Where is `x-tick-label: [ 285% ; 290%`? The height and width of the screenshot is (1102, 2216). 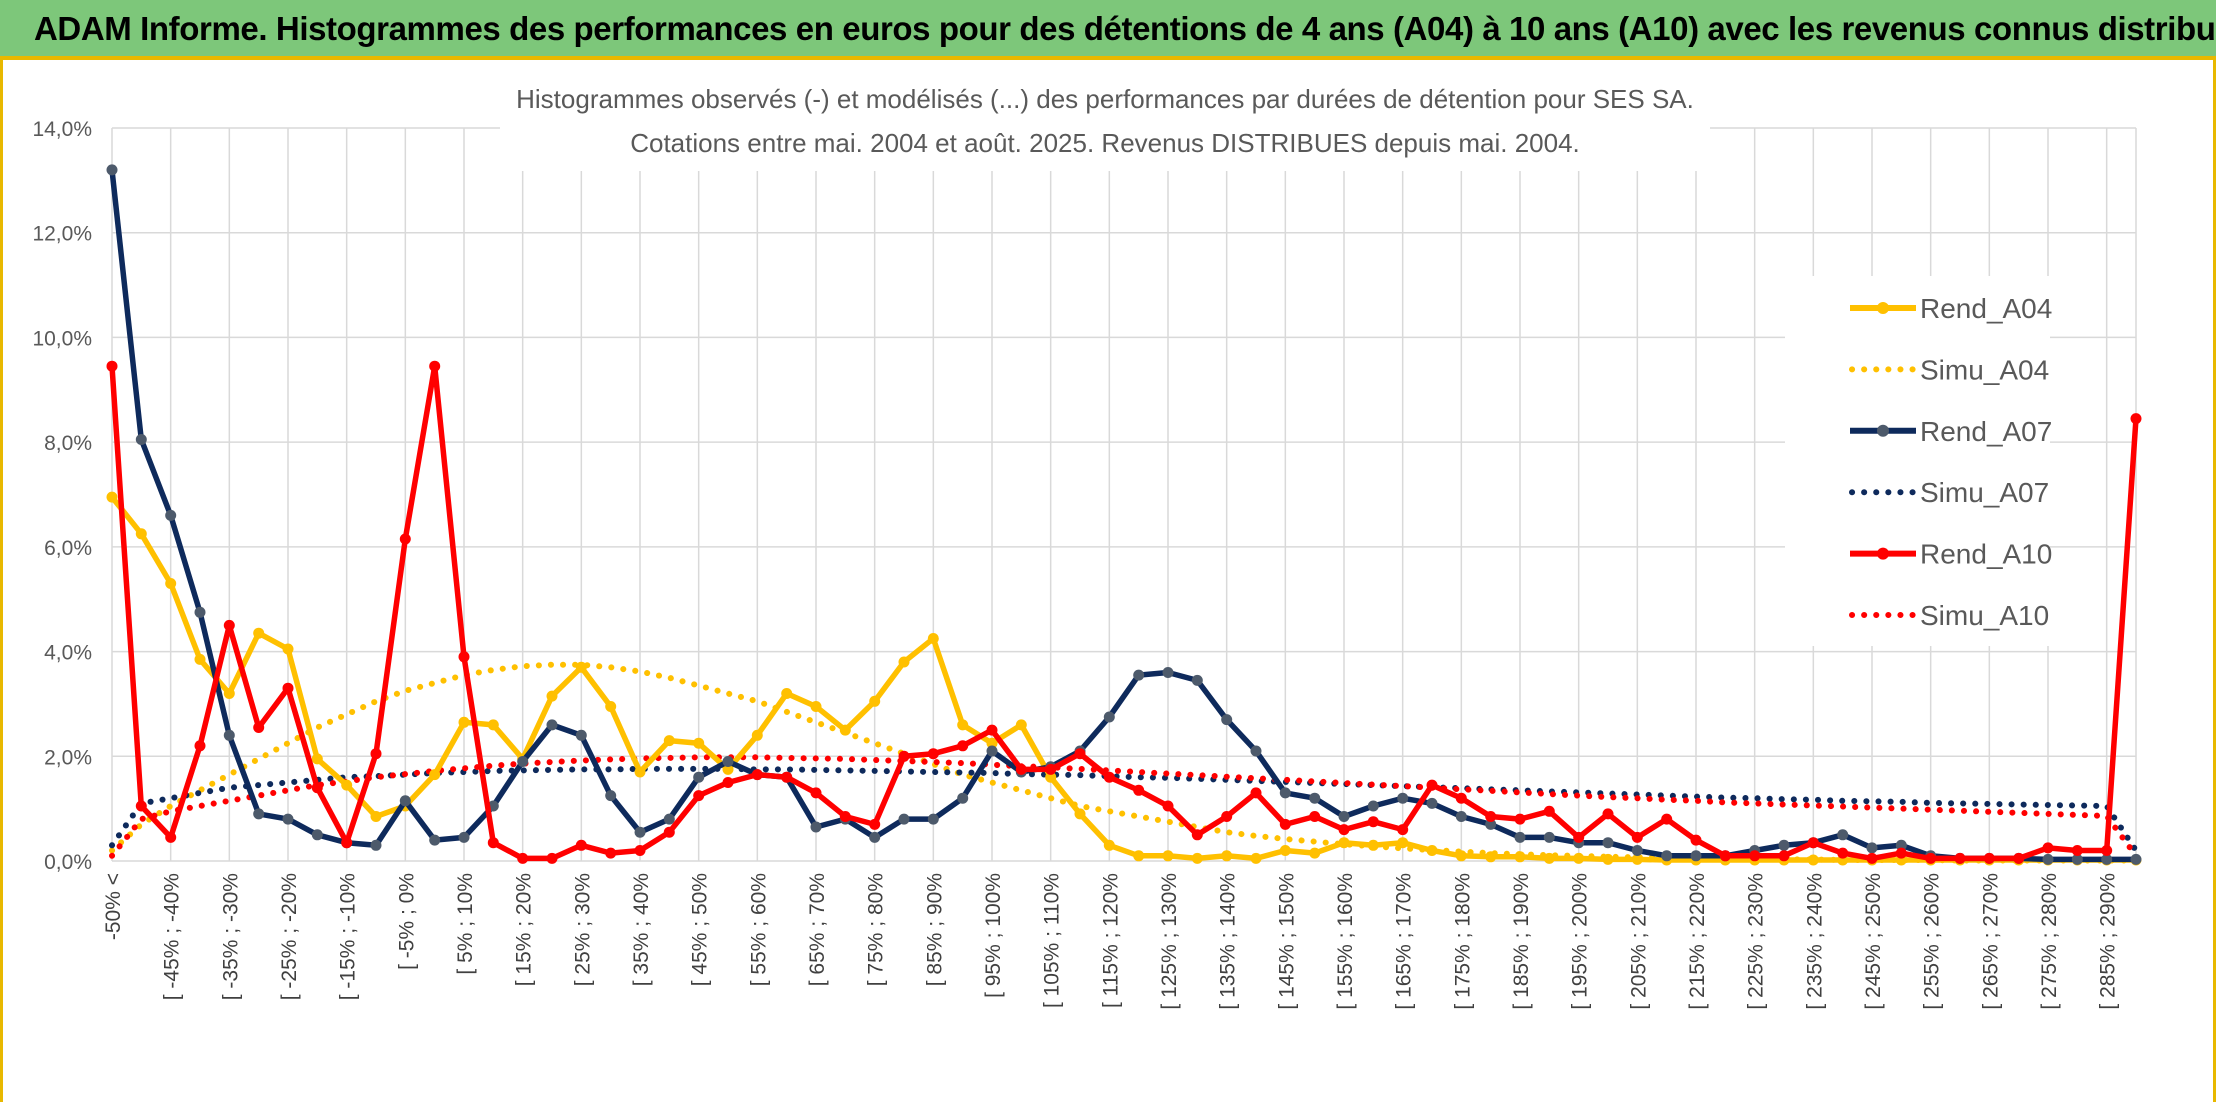 x-tick-label: [ 285% ; 290% is located at coordinates (2108, 941).